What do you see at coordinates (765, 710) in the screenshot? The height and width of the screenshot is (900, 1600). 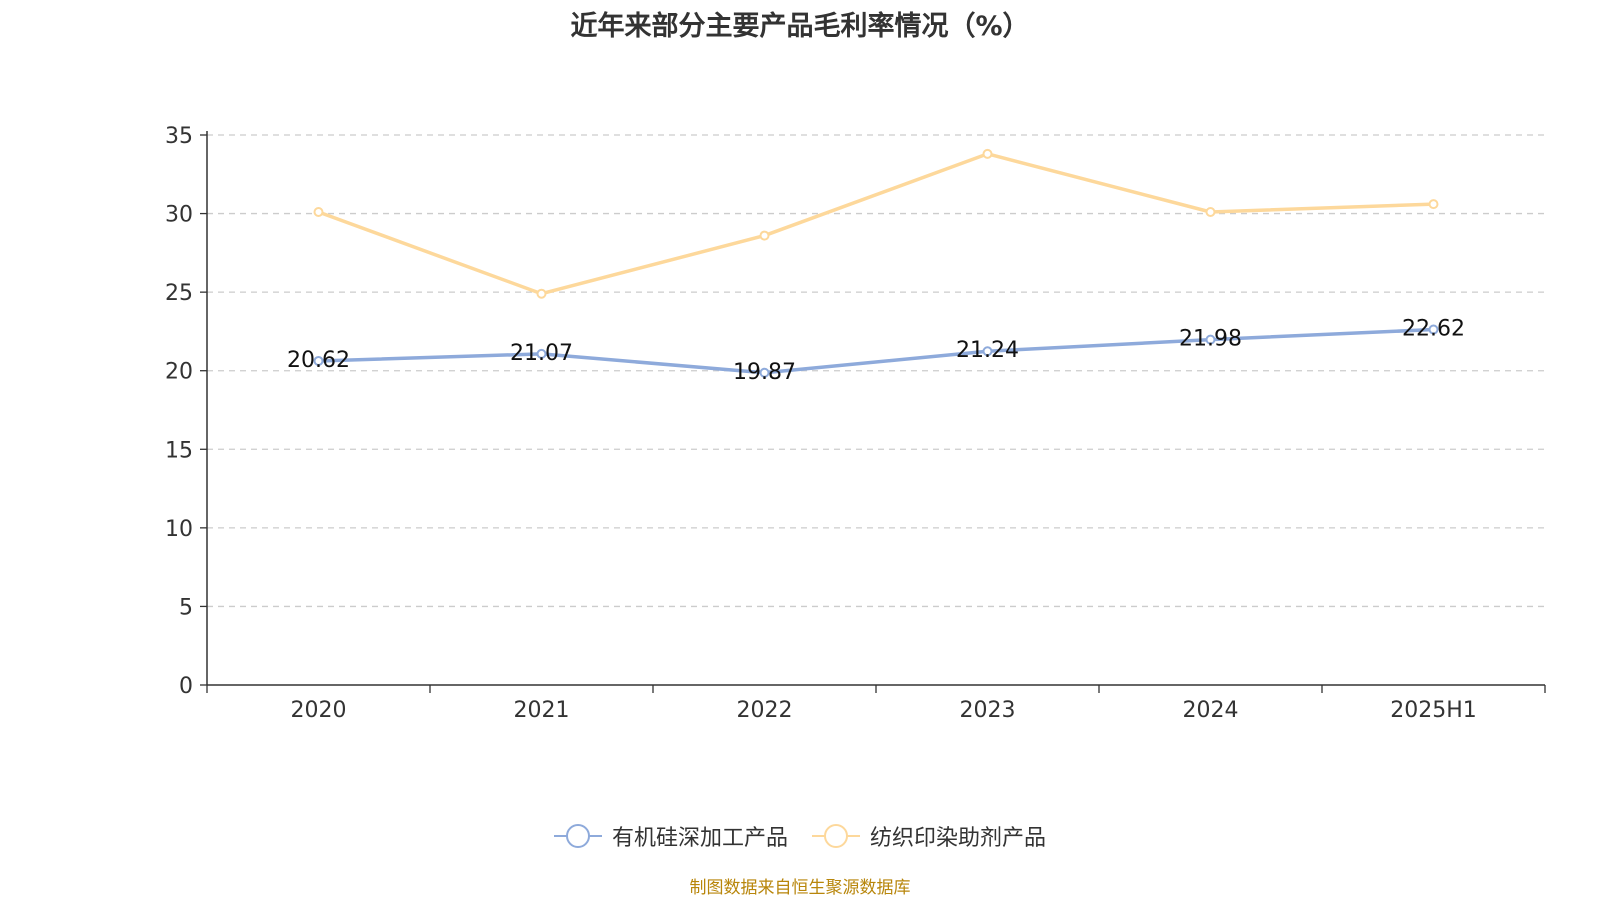 I see `x-tick-label: 2022` at bounding box center [765, 710].